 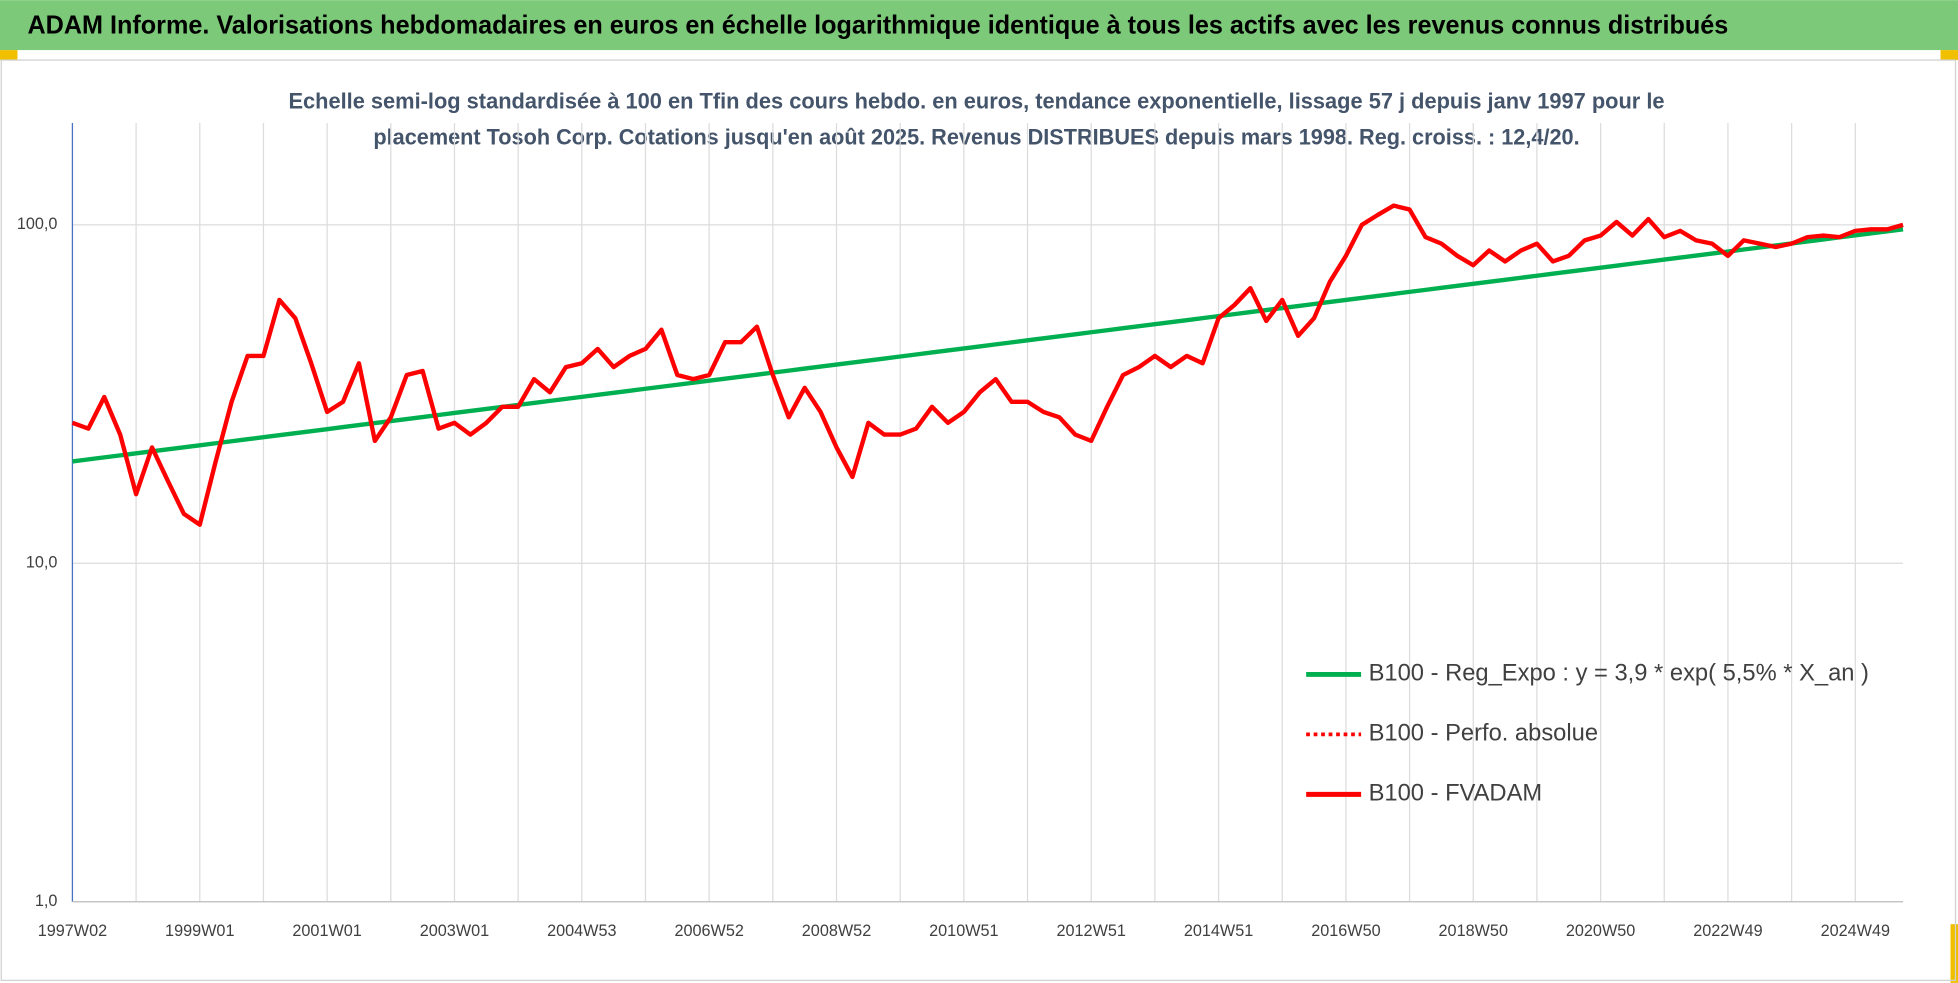 I want to click on x-tick-label: 2003W01, so click(x=454, y=931).